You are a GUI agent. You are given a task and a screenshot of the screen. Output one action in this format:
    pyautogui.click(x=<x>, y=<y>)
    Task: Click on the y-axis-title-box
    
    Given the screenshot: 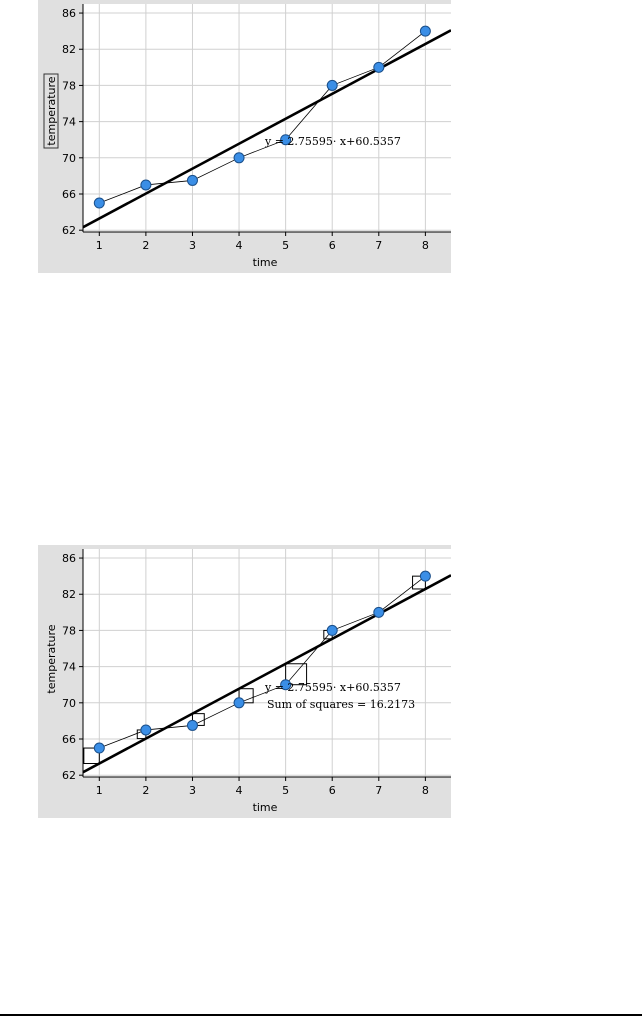 What is the action you would take?
    pyautogui.click(x=51, y=111)
    